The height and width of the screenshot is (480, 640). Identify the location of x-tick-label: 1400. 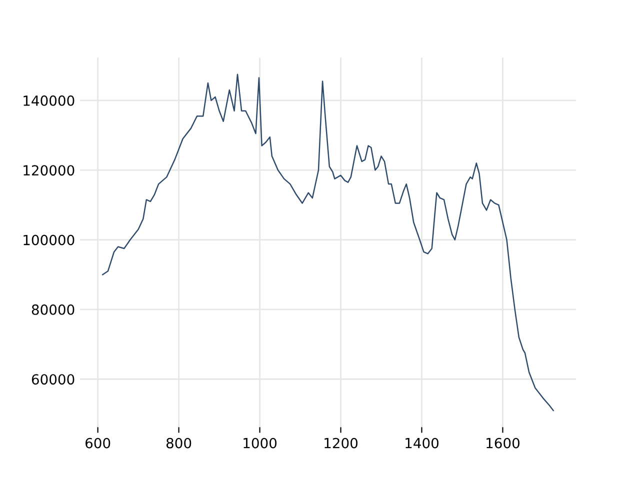
(422, 443).